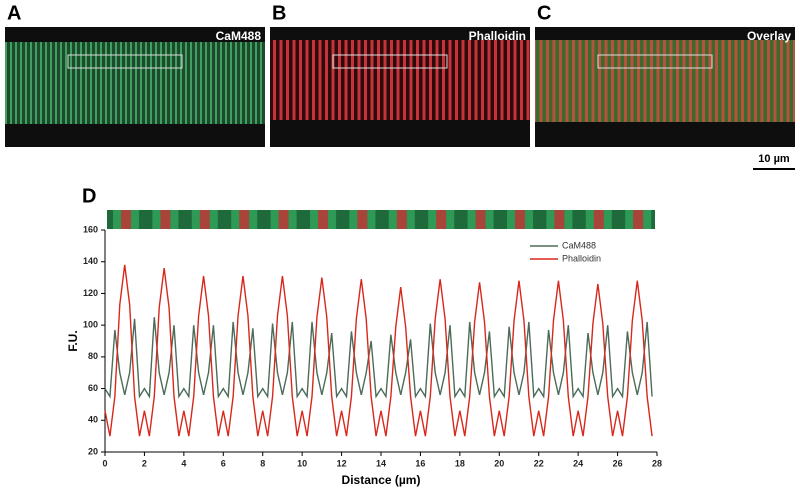 The image size is (800, 492). I want to click on x-tick-label: 16, so click(420, 463).